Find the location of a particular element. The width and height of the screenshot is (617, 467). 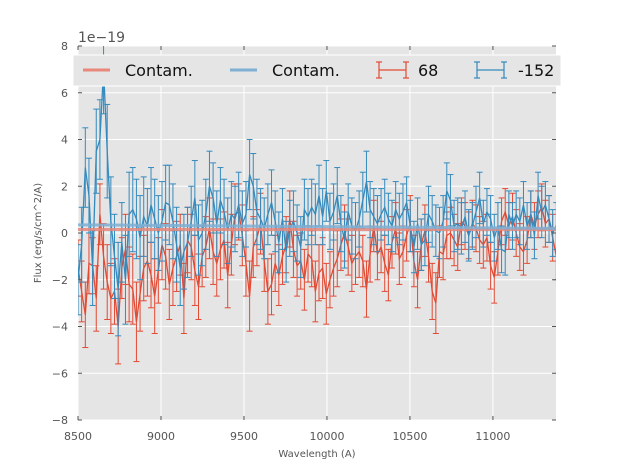

x-tick-label: 11000 is located at coordinates (492, 436).